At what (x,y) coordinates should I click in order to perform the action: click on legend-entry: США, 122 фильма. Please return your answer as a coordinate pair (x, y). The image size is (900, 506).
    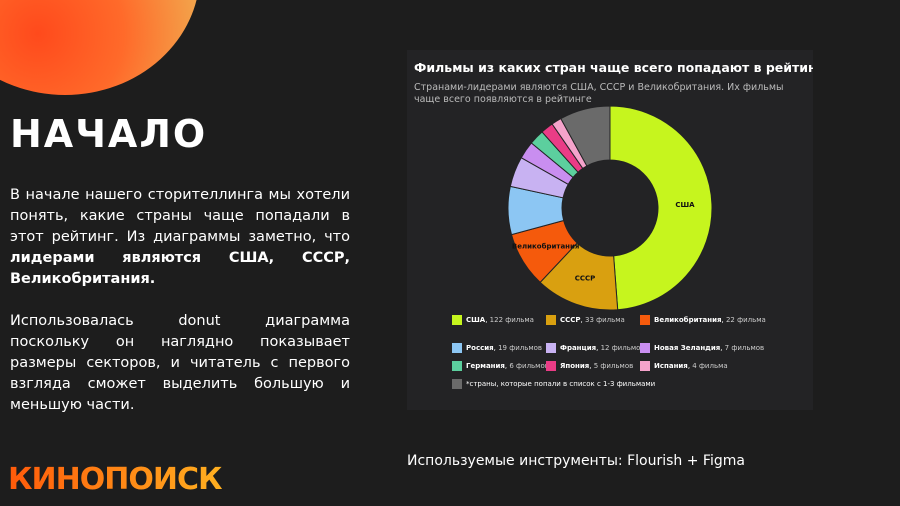
    Looking at the image, I should click on (500, 320).